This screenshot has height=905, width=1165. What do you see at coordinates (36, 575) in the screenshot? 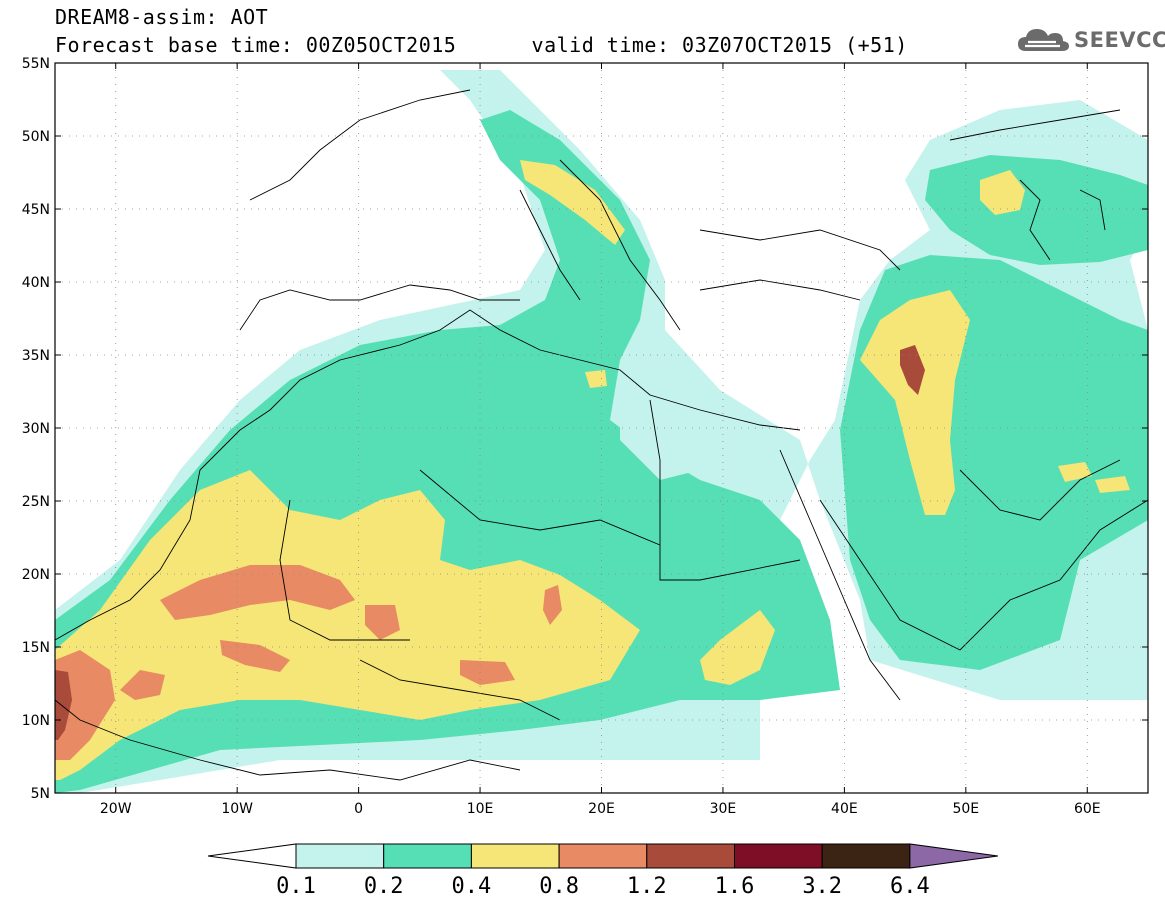
I see `lat-tick-label: 20N` at bounding box center [36, 575].